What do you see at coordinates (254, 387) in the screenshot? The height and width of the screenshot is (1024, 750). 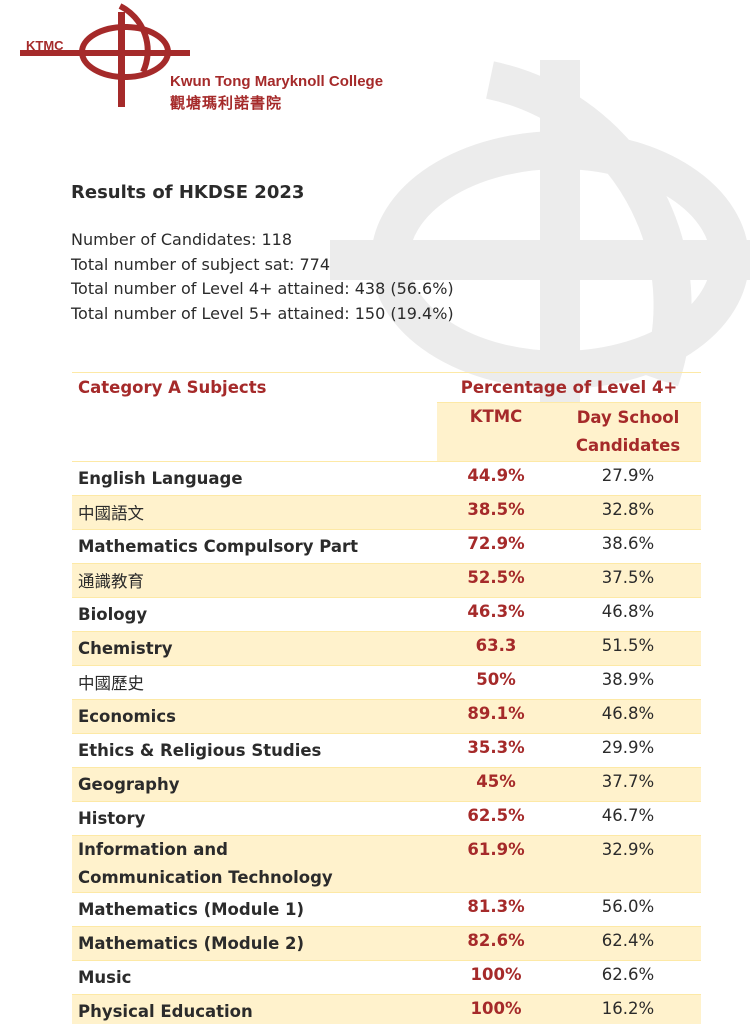 I see `category-header: Category A Subjects` at bounding box center [254, 387].